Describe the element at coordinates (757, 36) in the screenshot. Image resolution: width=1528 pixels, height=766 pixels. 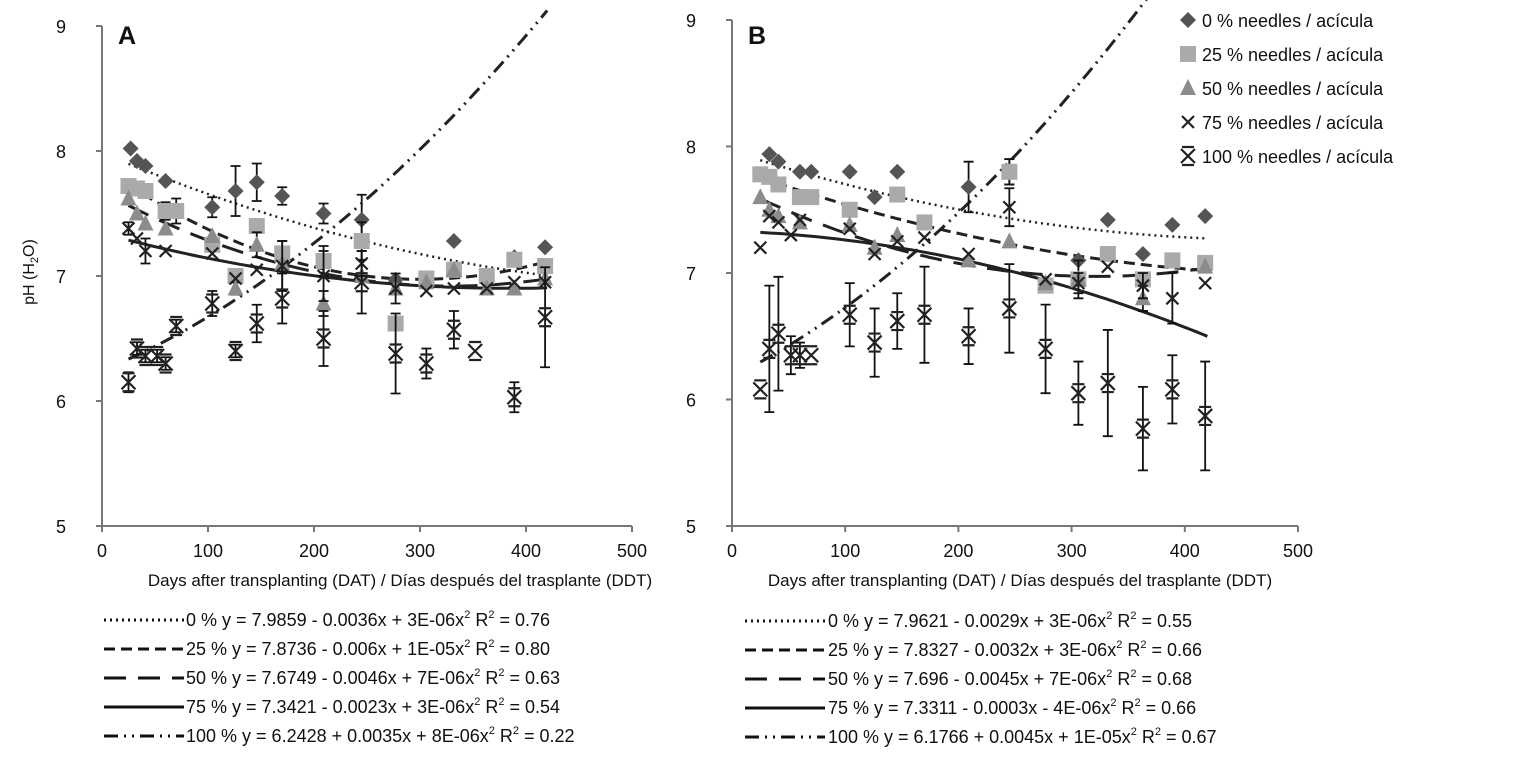
I see `panel-b-letter: B` at that location.